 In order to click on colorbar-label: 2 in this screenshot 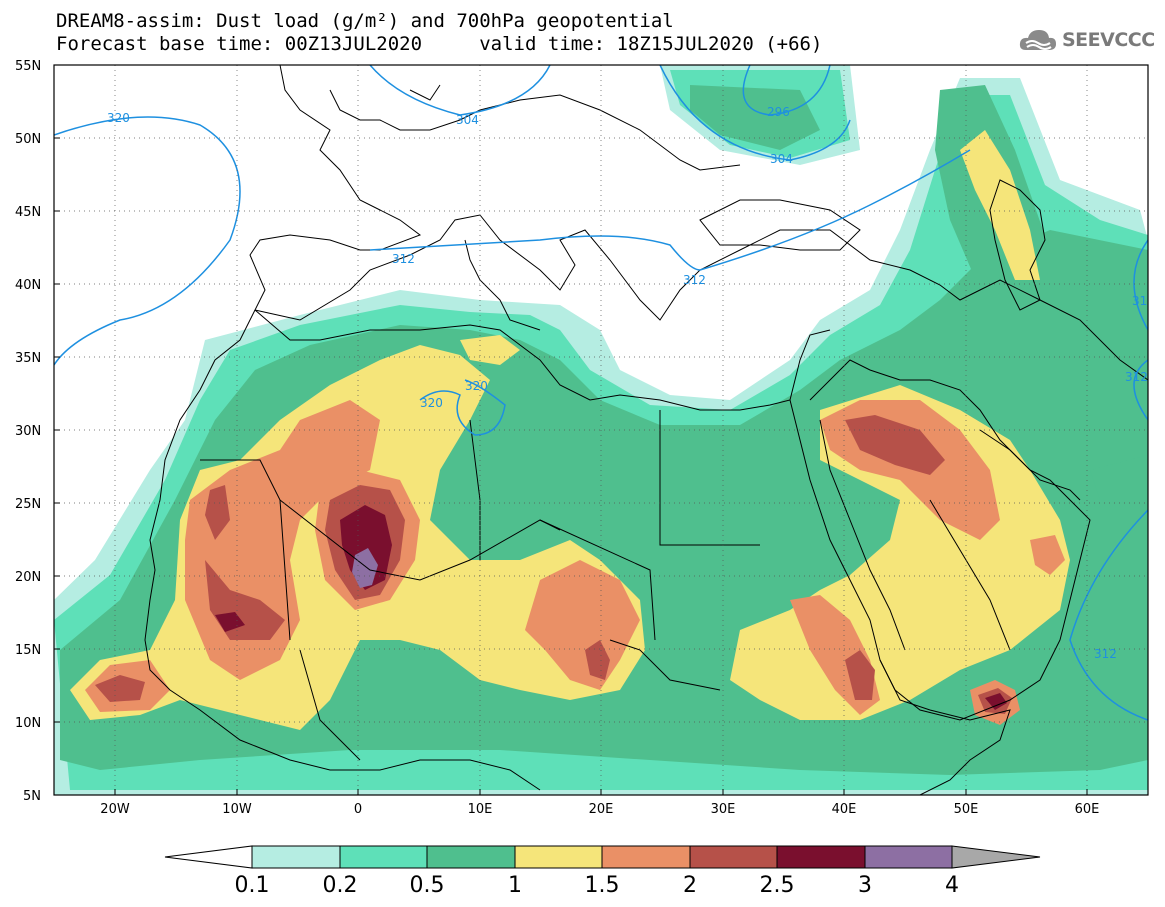, I will do `click(690, 885)`.